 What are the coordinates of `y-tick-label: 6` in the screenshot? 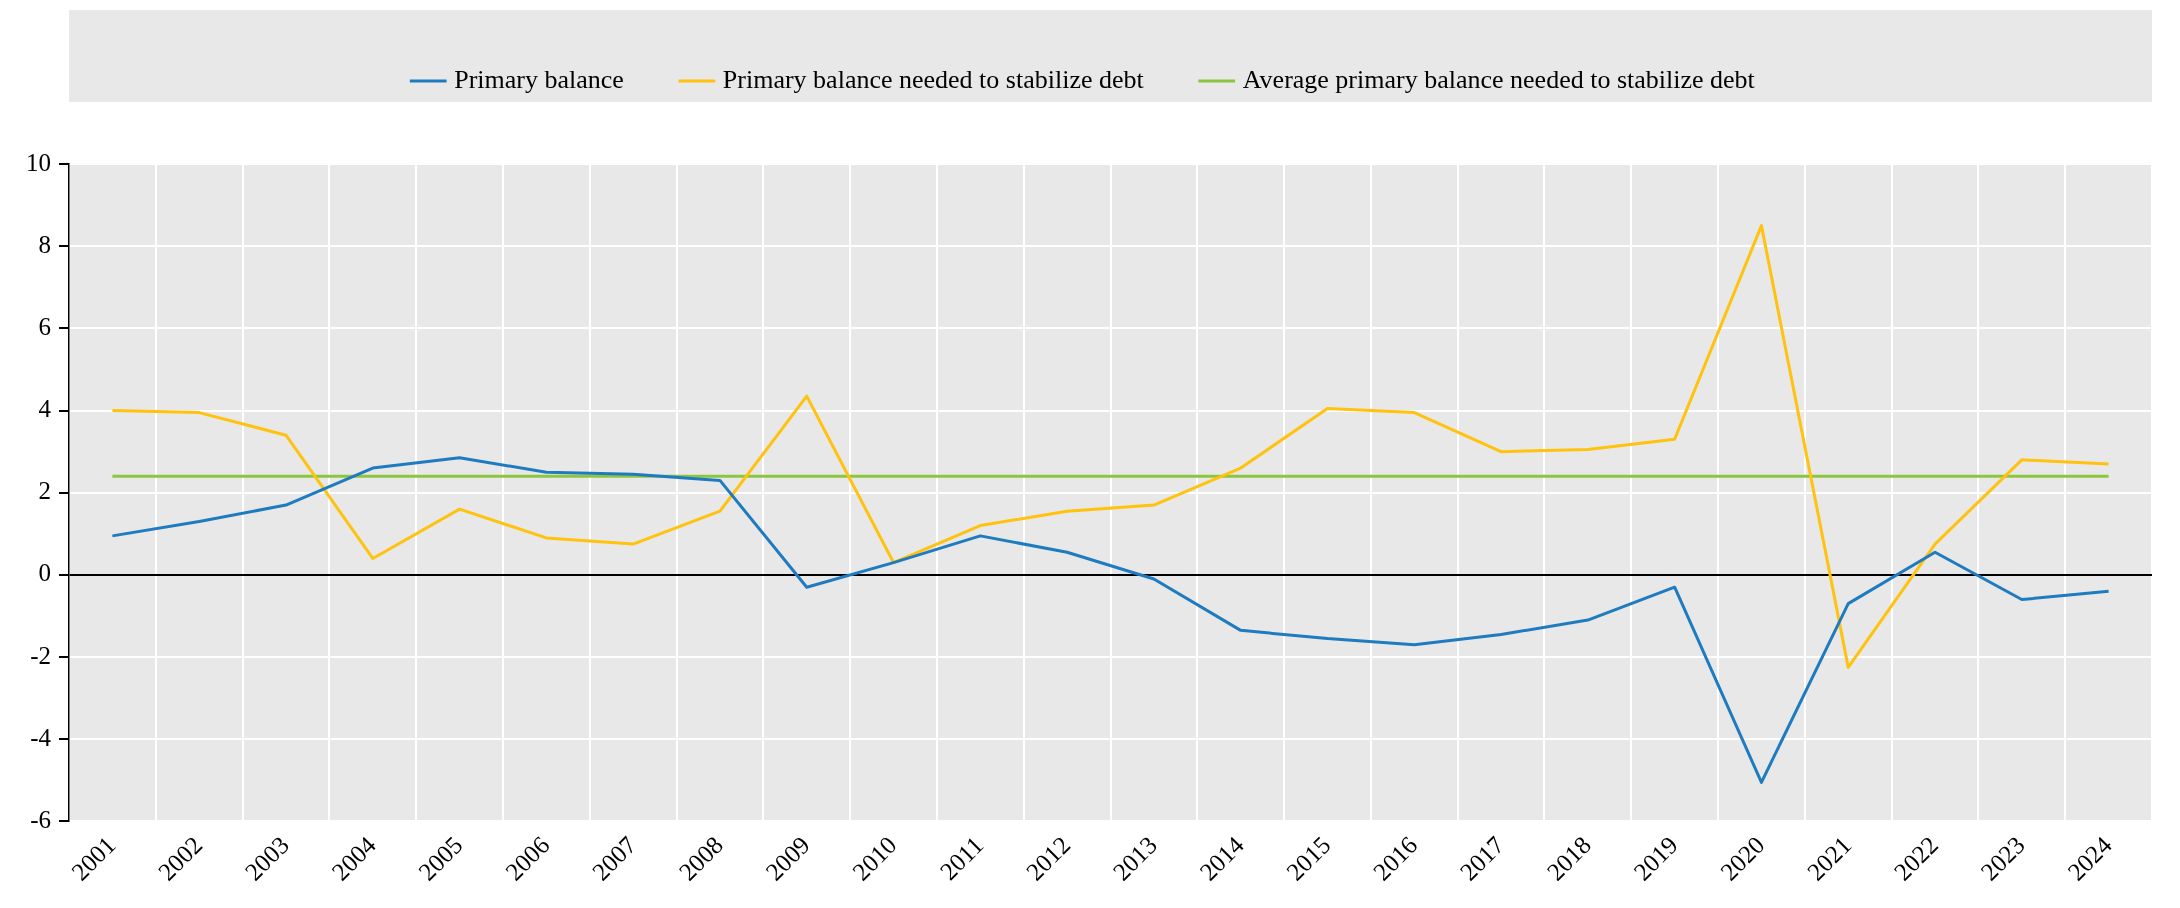 It's located at (44, 326).